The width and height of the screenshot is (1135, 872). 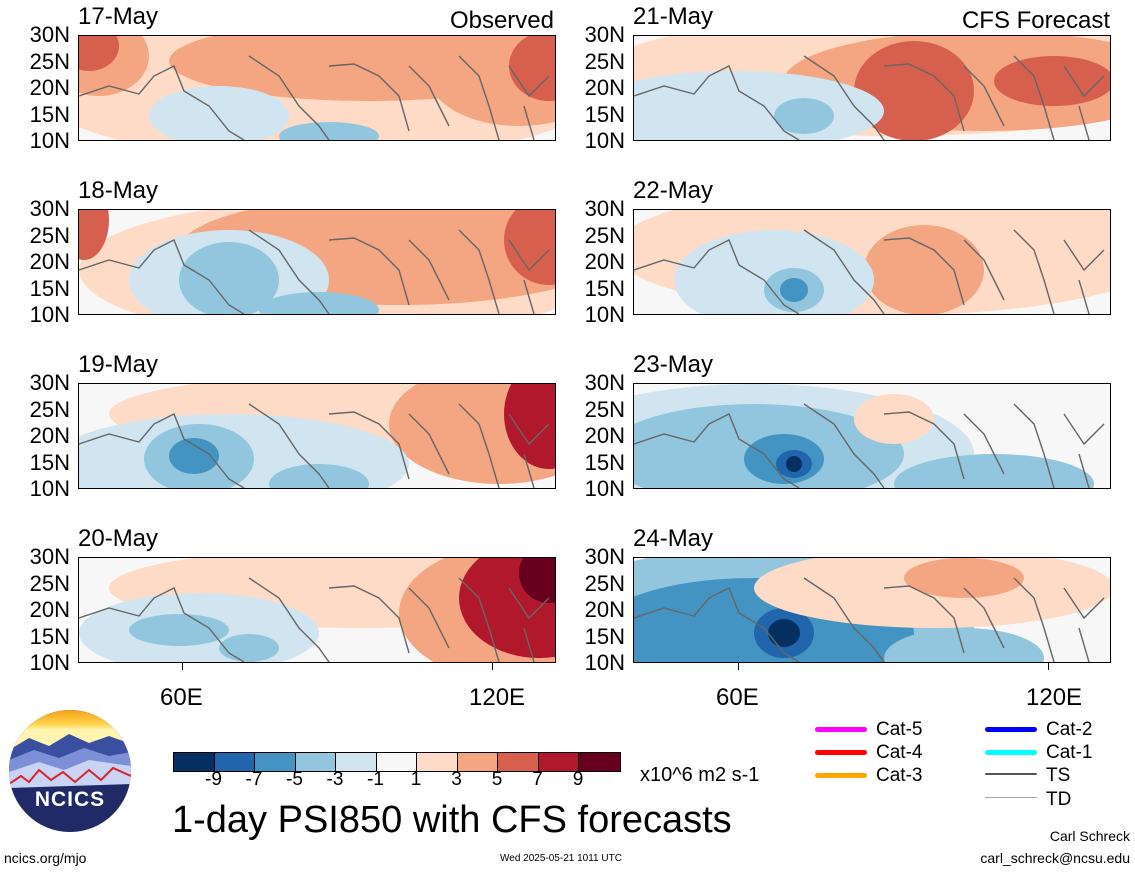 What do you see at coordinates (70, 799) in the screenshot?
I see `logo-text: NCICS` at bounding box center [70, 799].